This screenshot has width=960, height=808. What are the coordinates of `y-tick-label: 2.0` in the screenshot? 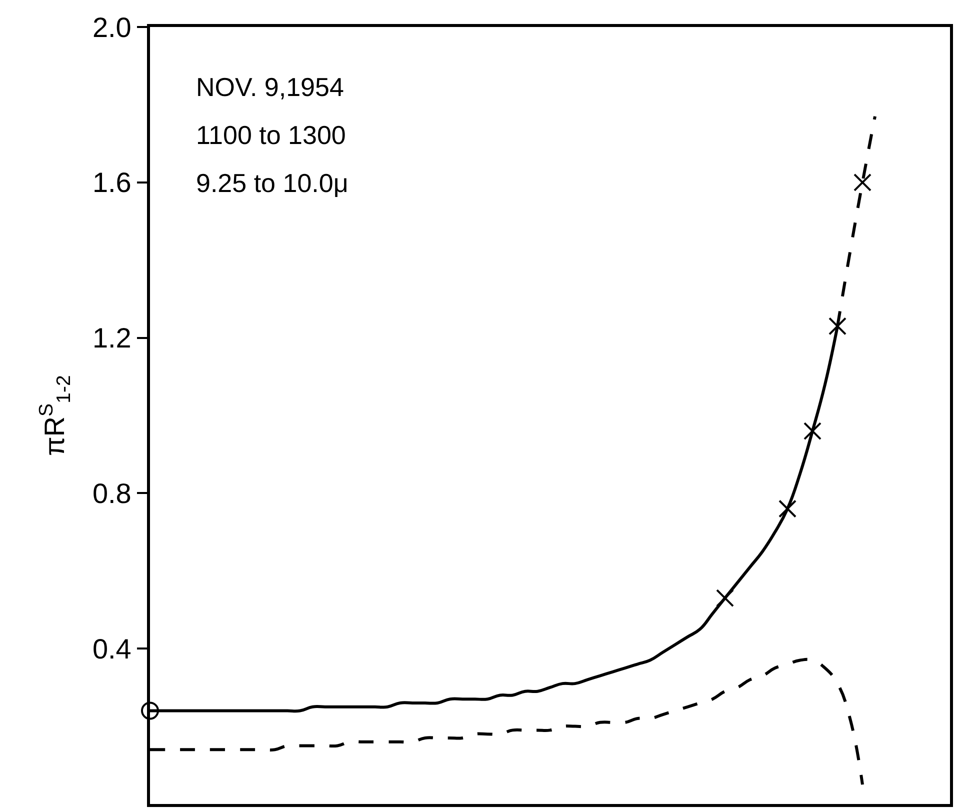 It's located at (112, 27).